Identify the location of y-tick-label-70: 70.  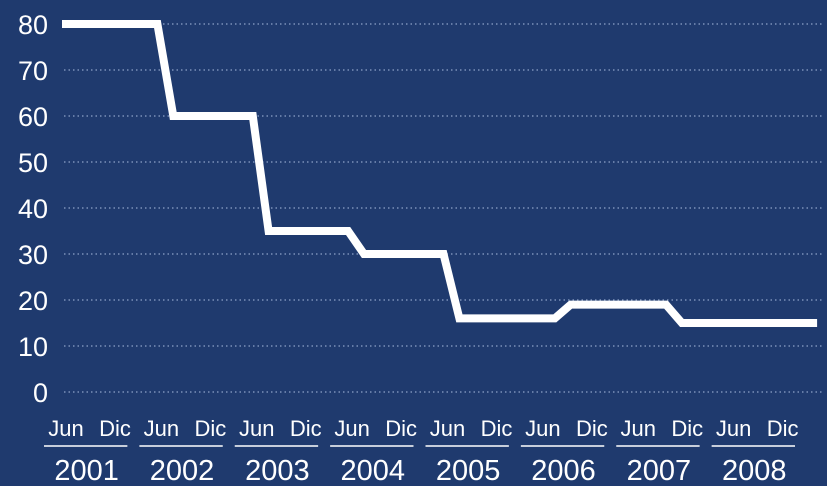
(33, 71).